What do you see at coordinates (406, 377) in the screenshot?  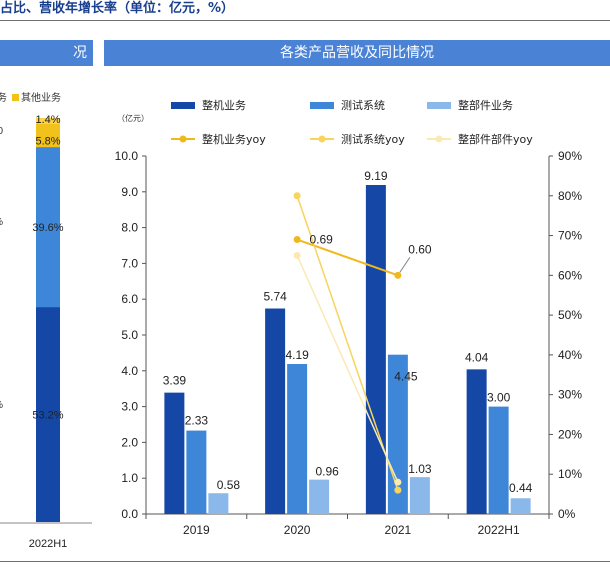 I see `bar-label-1-2: 4.45` at bounding box center [406, 377].